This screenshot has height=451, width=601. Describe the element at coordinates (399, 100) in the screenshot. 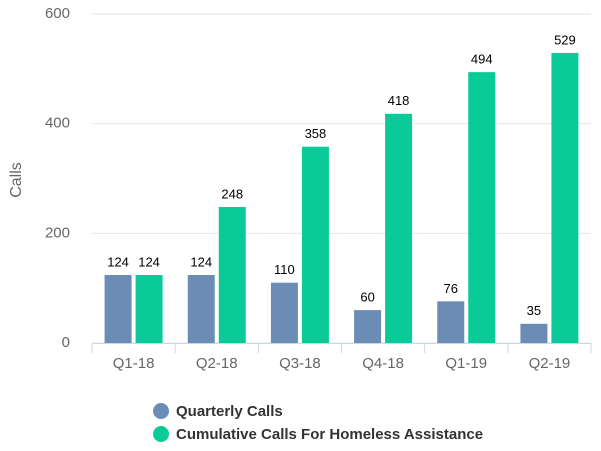

I see `value-label: 418` at that location.